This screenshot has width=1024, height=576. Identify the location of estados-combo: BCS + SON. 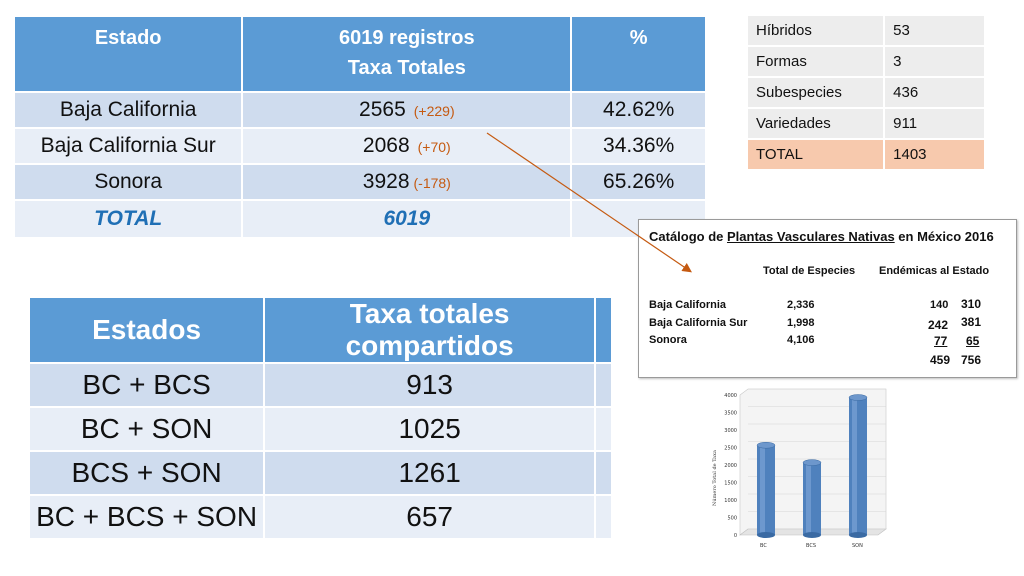
(146, 473).